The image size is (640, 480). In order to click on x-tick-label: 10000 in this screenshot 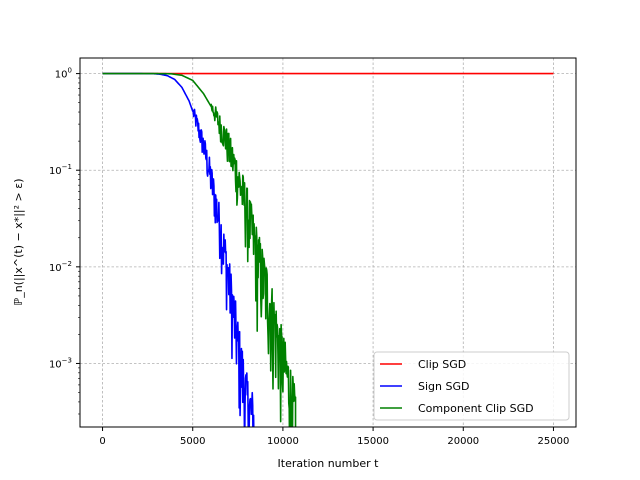, I will do `click(283, 441)`.